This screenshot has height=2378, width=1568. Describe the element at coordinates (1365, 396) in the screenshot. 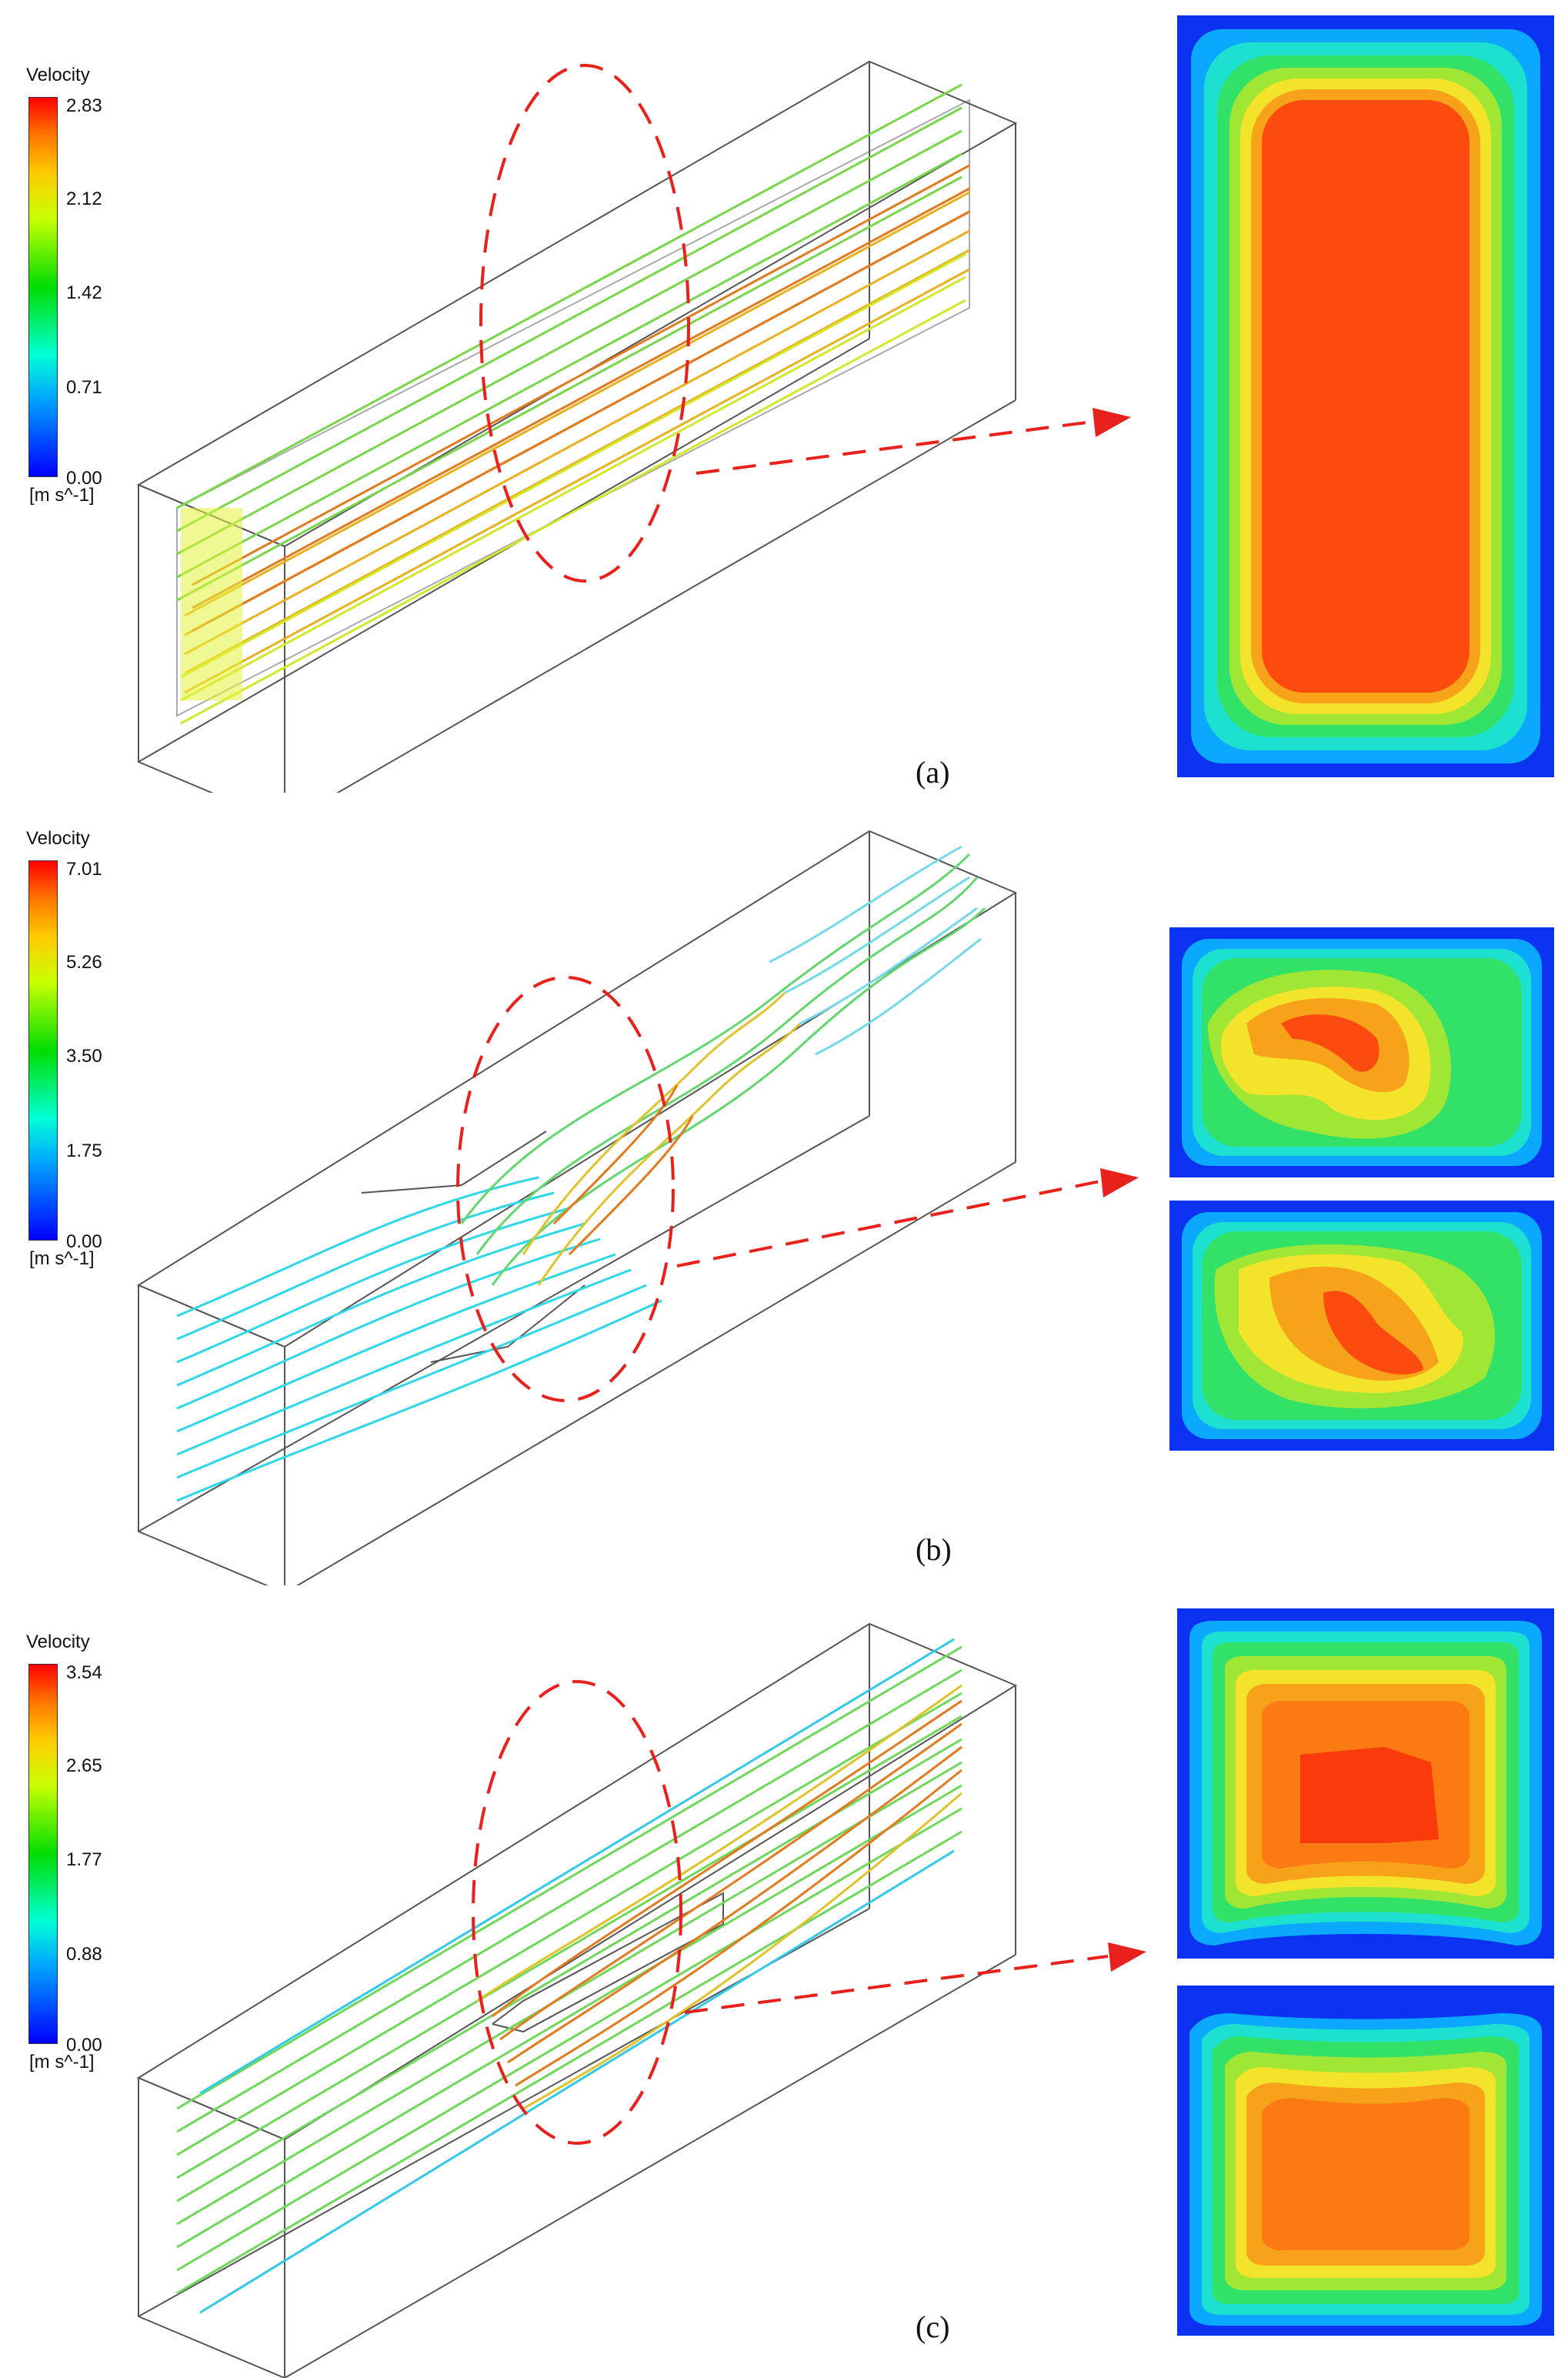

I see `cross-section-contour` at that location.